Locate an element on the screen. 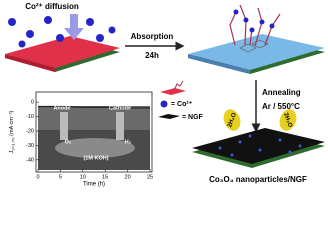  data-line is located at coordinates (94, 107).